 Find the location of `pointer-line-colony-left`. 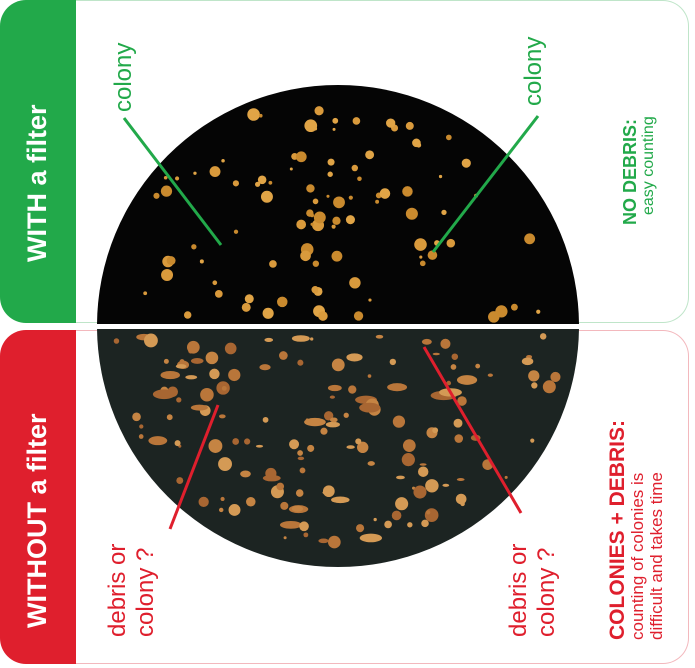

pointer-line-colony-left is located at coordinates (172, 181).